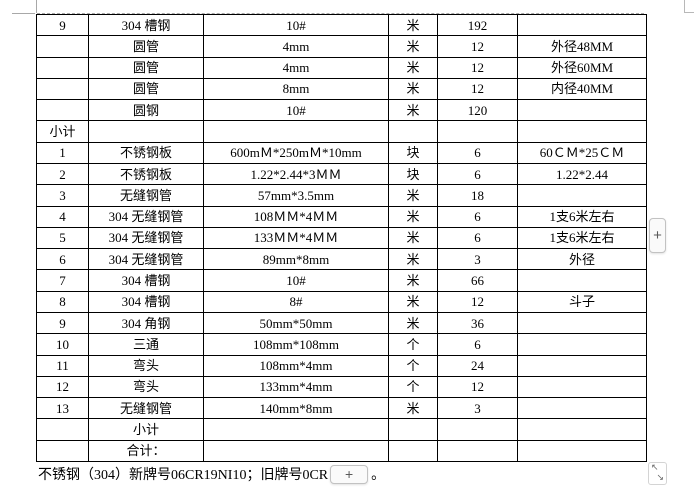 This screenshot has height=489, width=694. Describe the element at coordinates (62, 259) in the screenshot. I see `cell-no: 6` at that location.